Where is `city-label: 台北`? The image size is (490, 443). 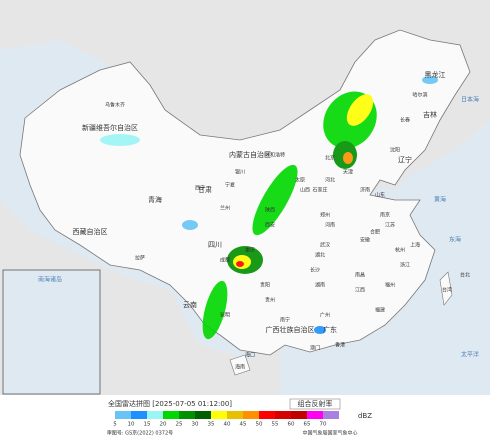
city-label: 台北 is located at coordinates (465, 275).